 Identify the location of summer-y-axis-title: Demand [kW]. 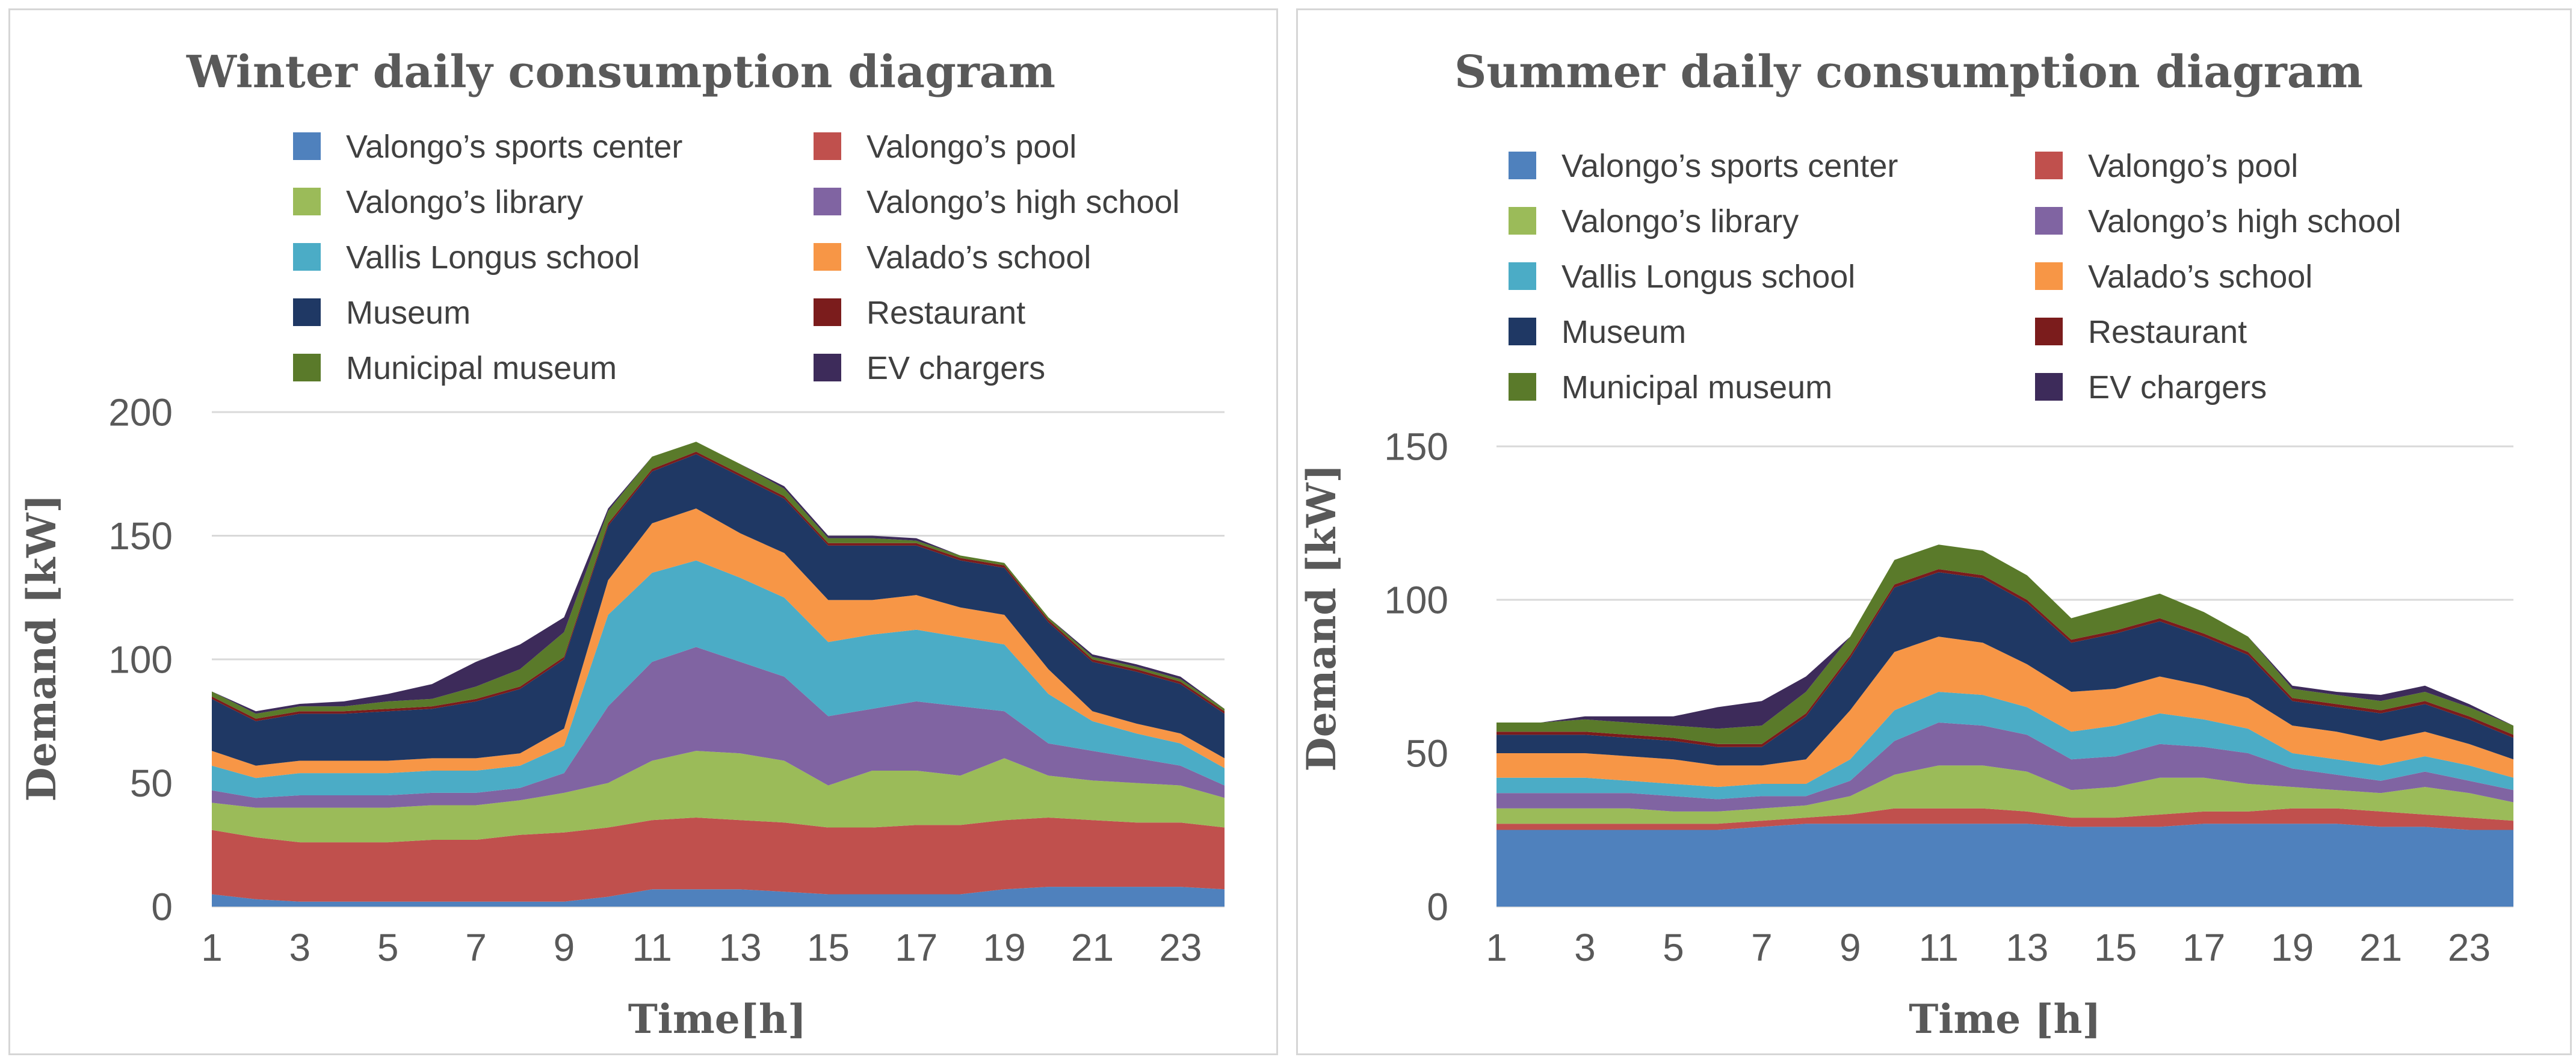
(1321, 617).